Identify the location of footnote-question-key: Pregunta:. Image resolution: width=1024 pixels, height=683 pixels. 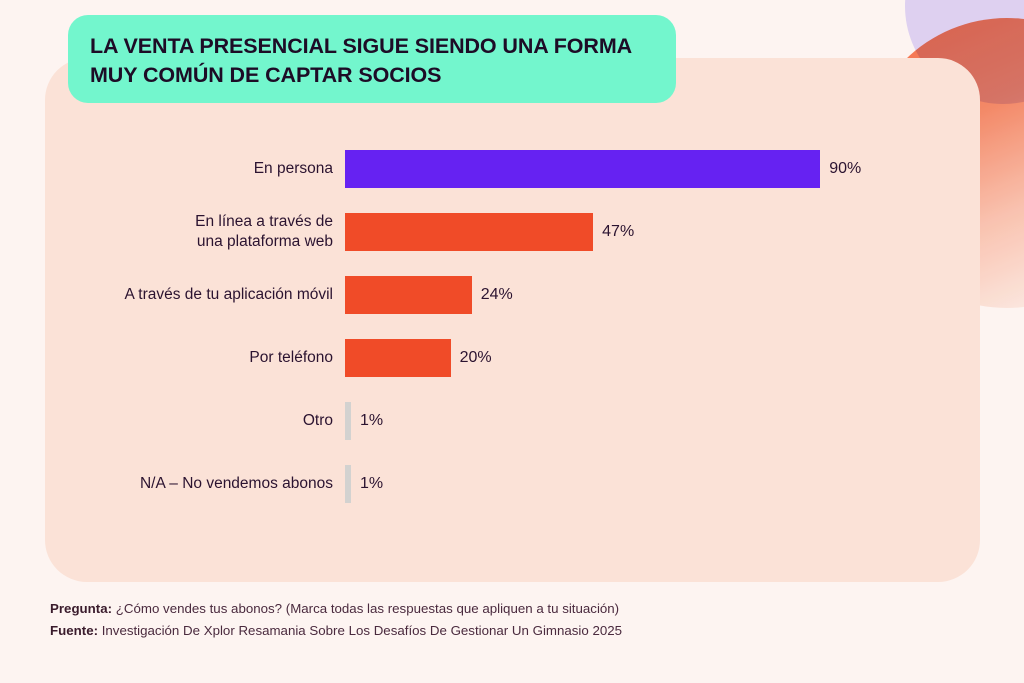
(81, 608).